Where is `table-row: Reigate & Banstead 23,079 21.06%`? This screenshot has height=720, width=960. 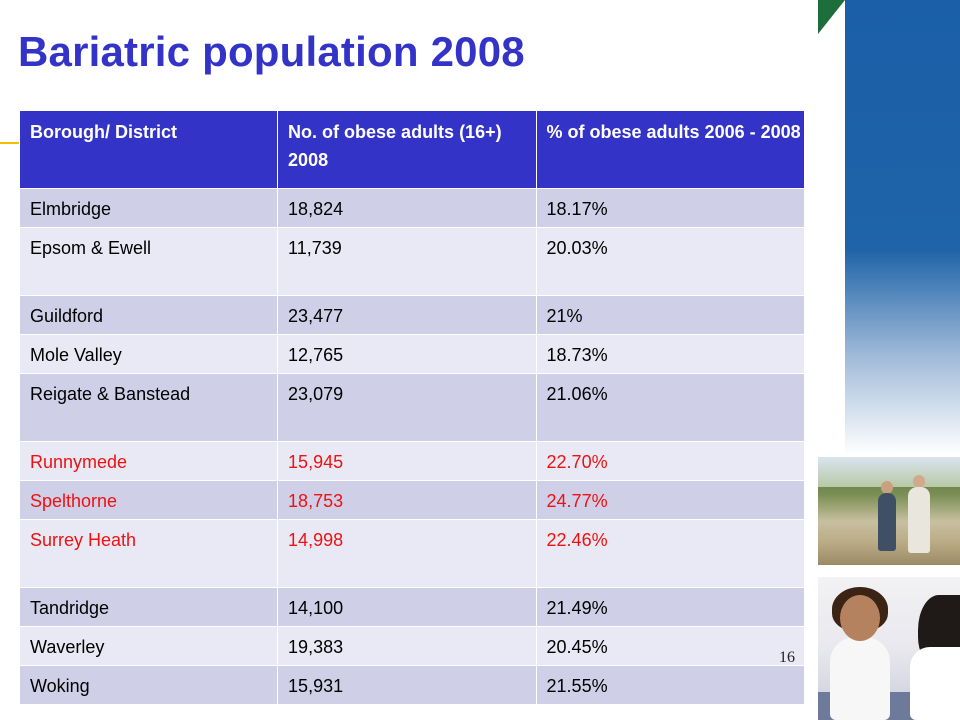 table-row: Reigate & Banstead 23,079 21.06% is located at coordinates (412, 407).